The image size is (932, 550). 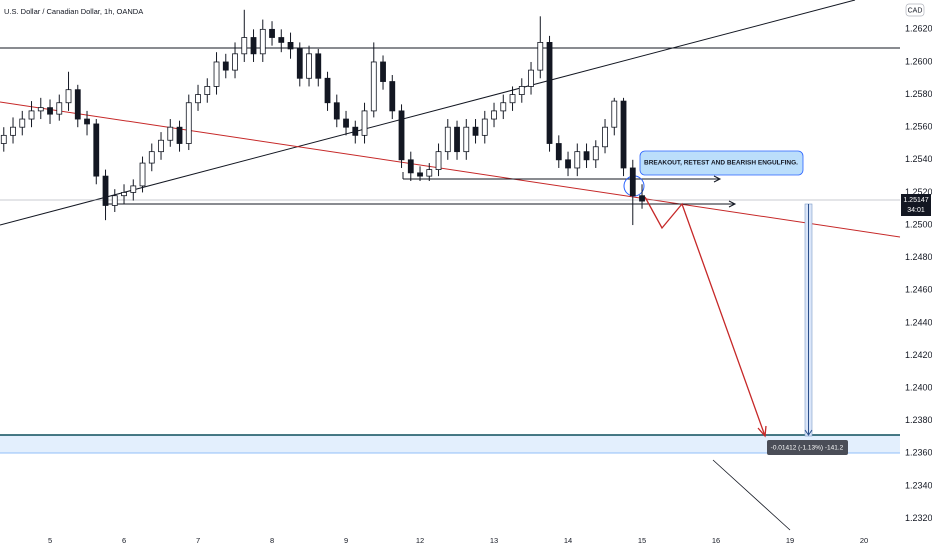 I want to click on y-tick-label: 1.23800, so click(x=918, y=420).